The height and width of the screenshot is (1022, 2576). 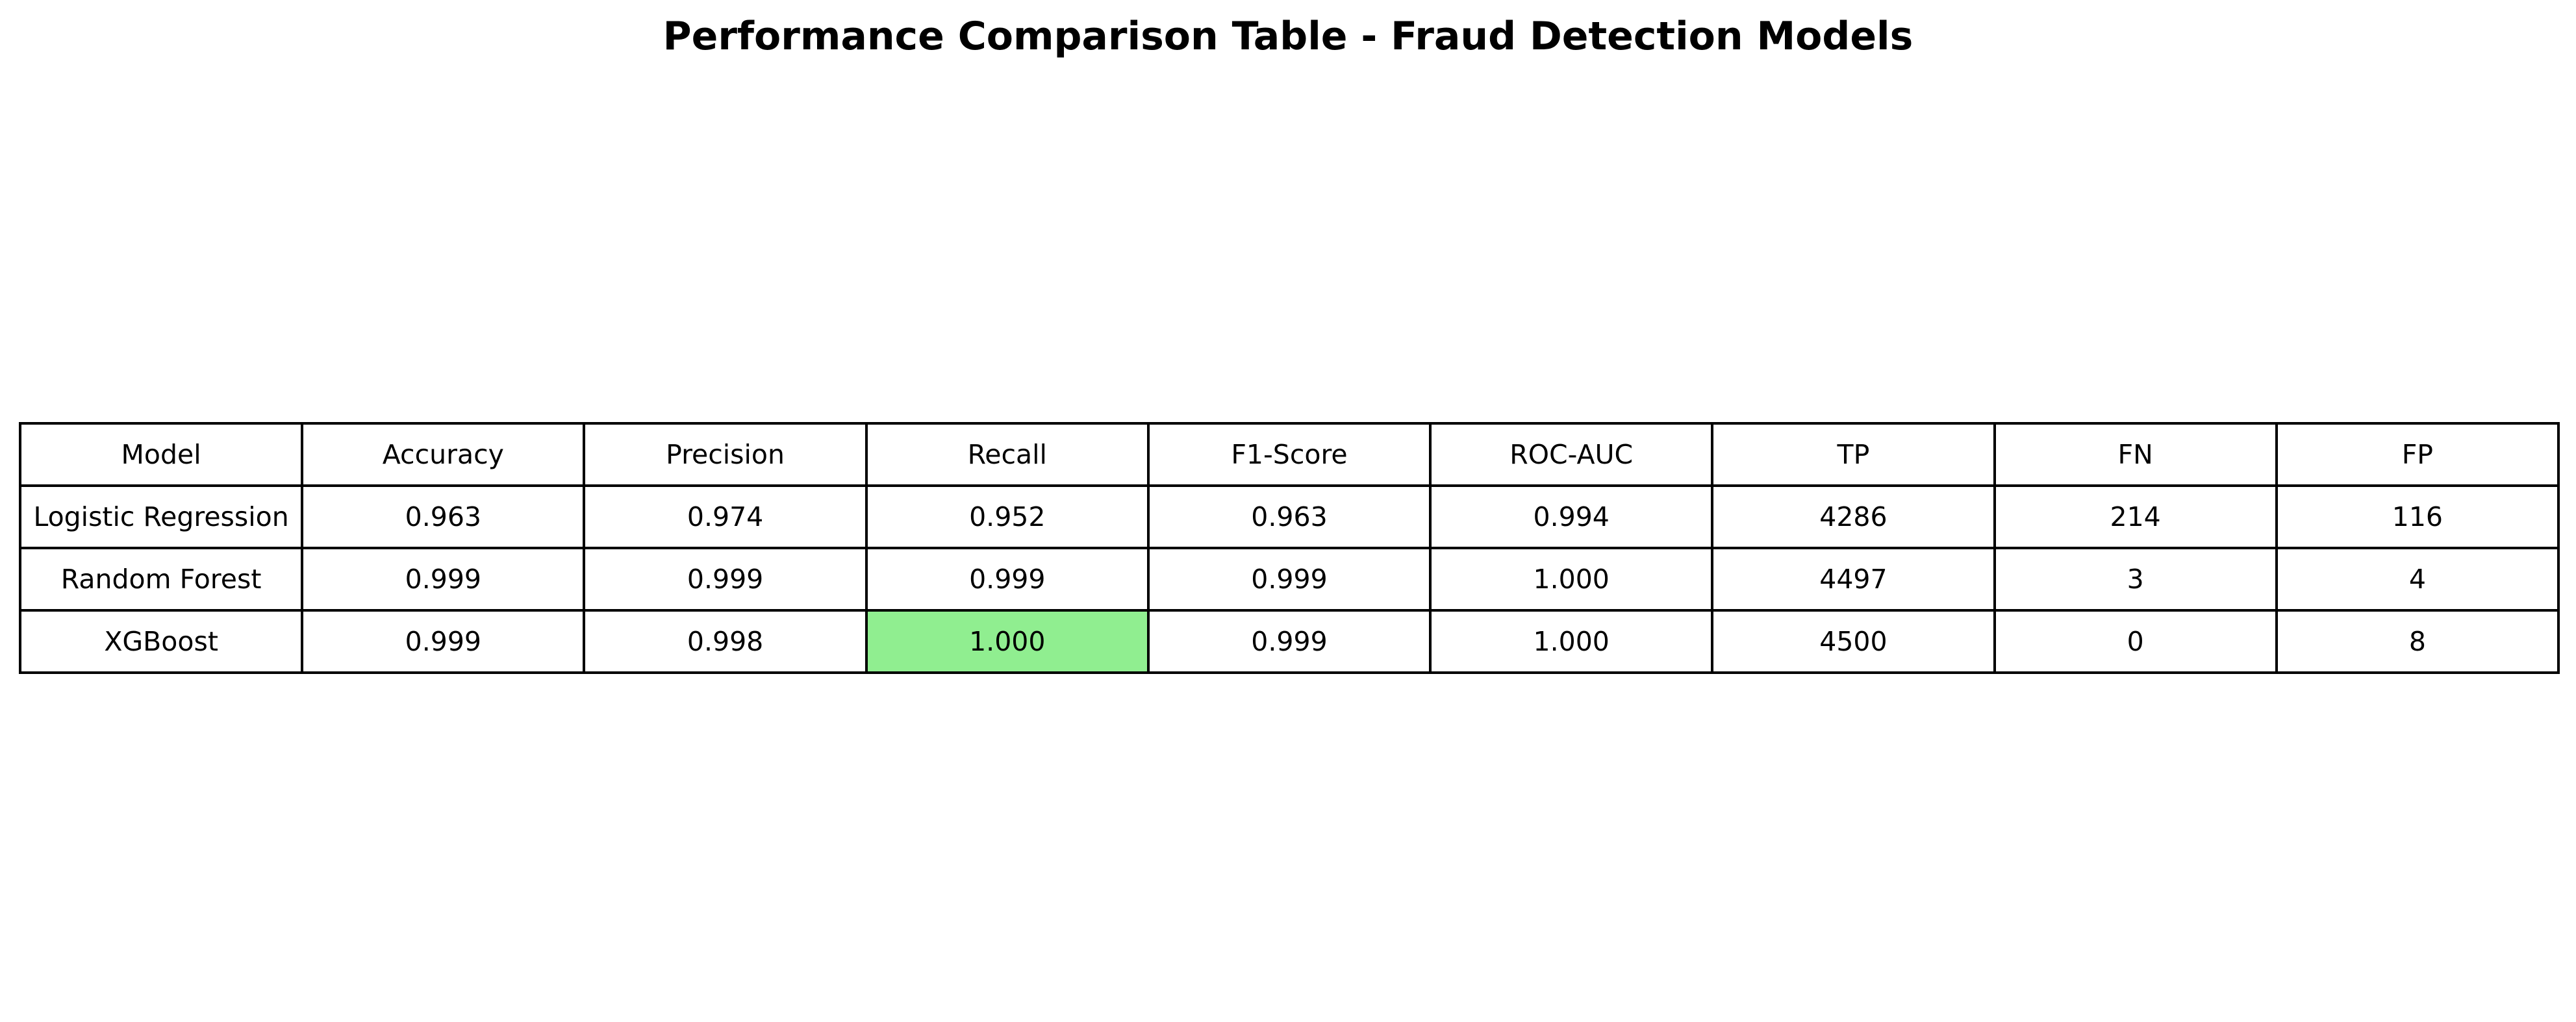 I want to click on header-recall: Recall, so click(x=1007, y=454).